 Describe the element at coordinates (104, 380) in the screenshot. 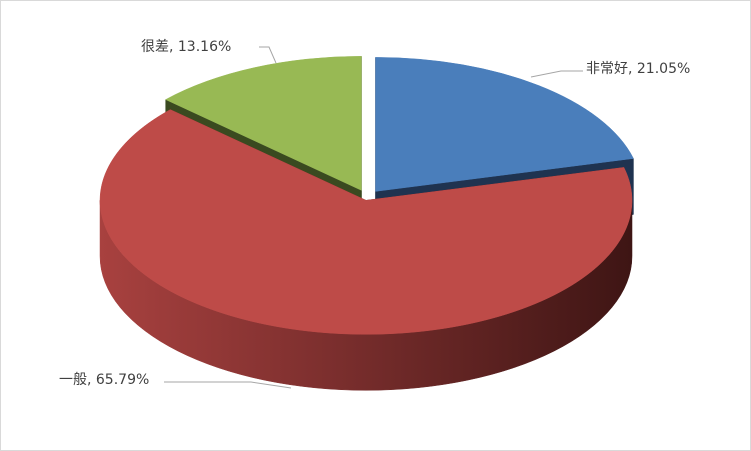

I see `data-label-1: 一般, 65.79%` at that location.